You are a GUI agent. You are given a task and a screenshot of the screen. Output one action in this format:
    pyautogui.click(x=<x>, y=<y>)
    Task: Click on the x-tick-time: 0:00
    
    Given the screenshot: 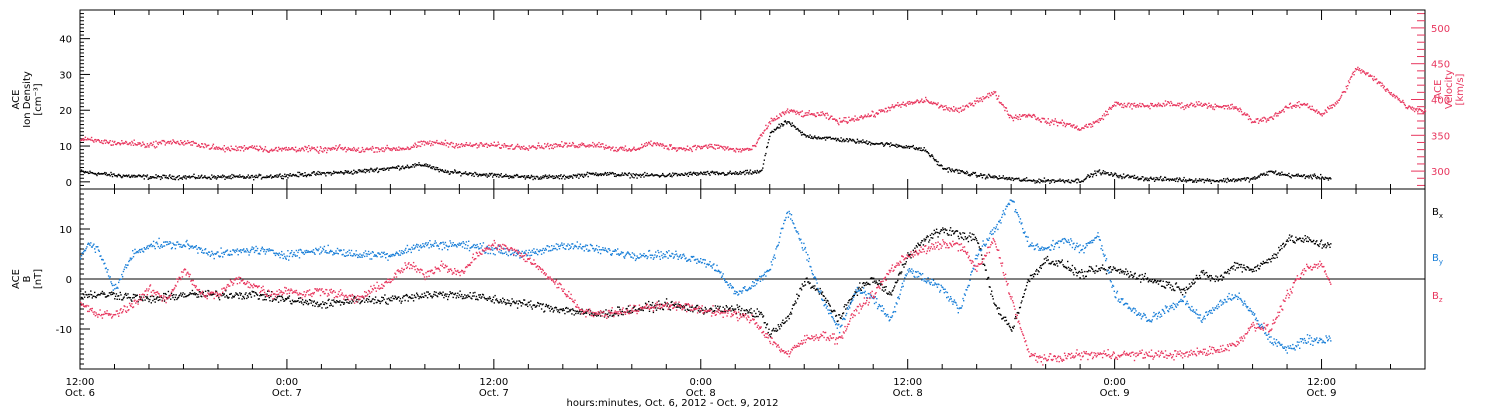 What is the action you would take?
    pyautogui.click(x=701, y=382)
    